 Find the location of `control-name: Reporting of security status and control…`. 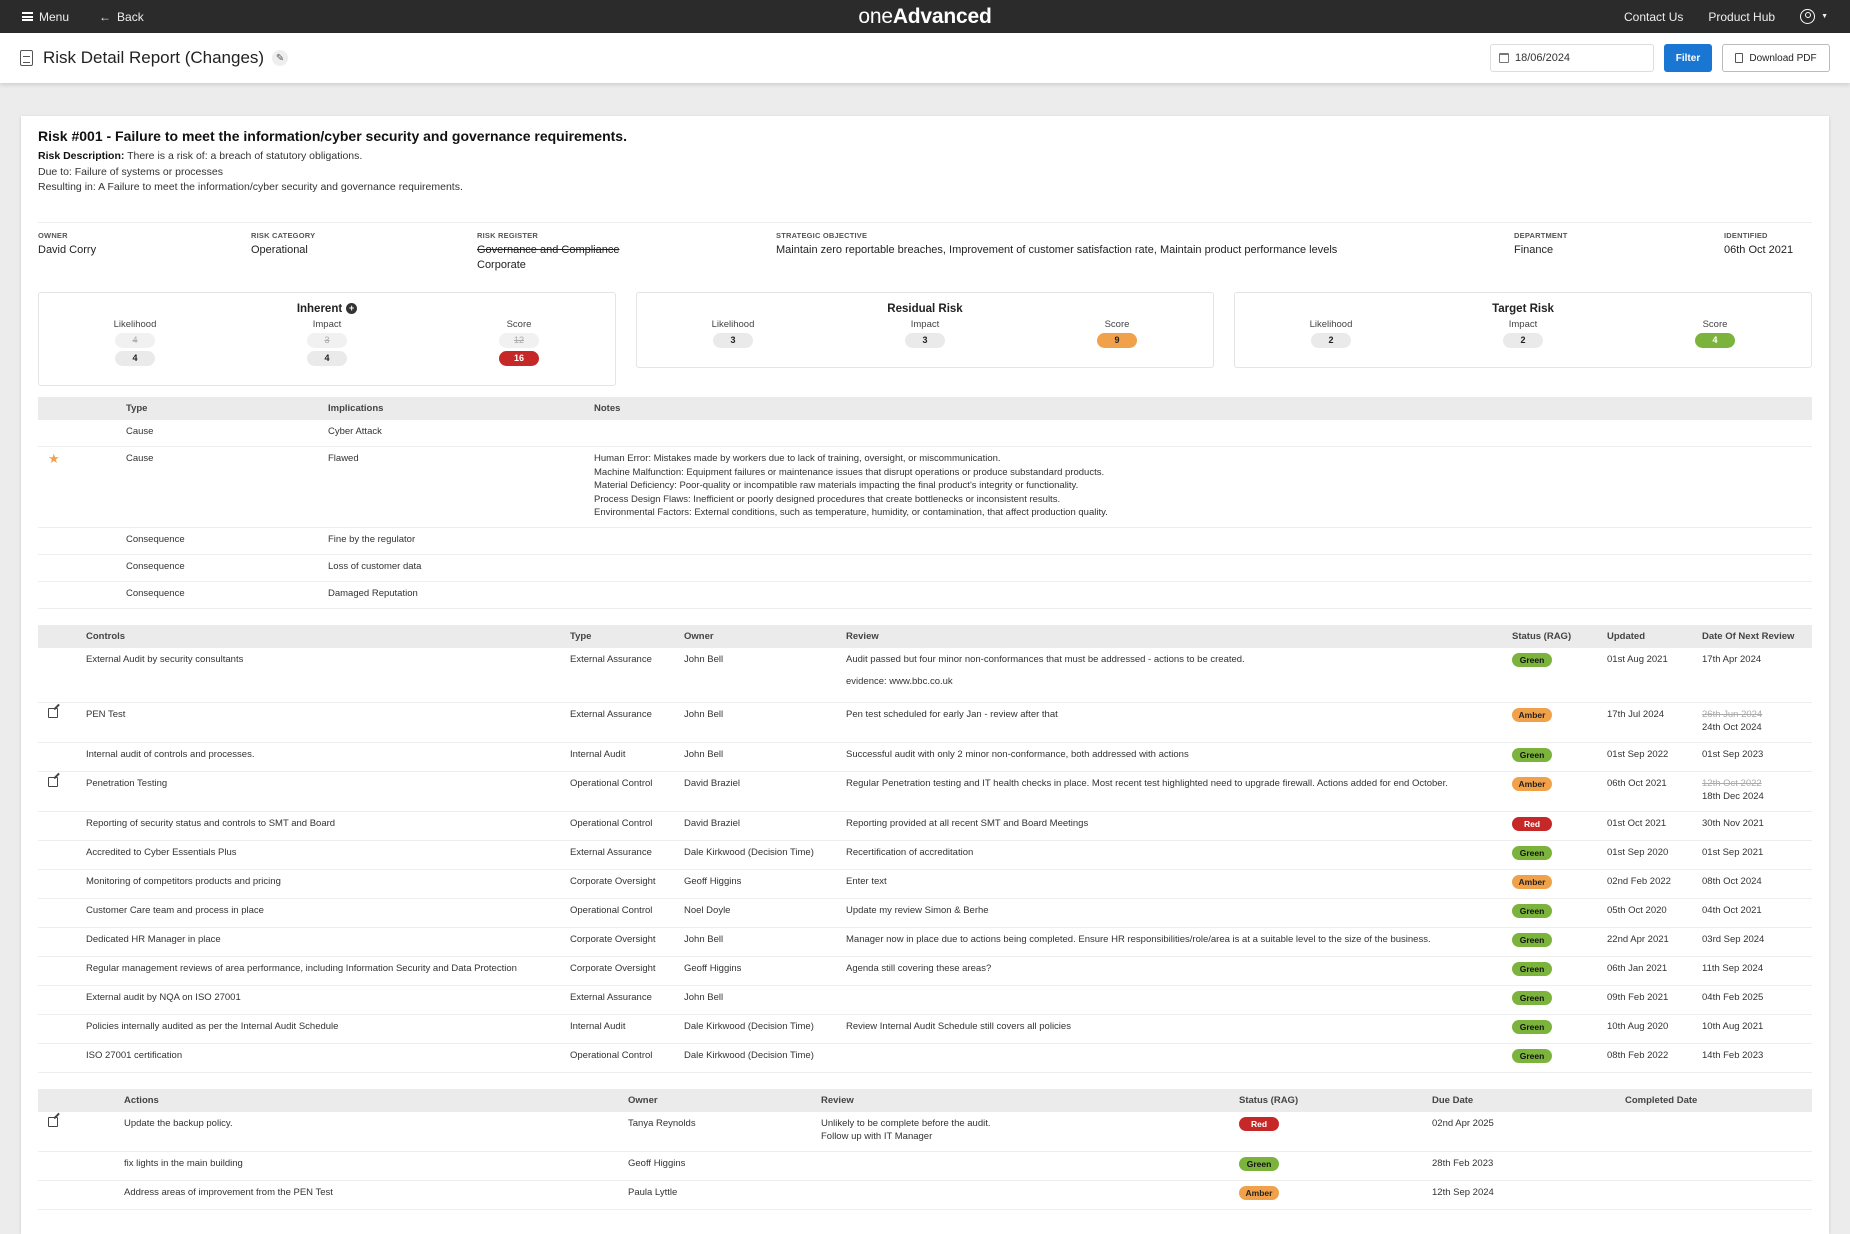

control-name: Reporting of security status and control… is located at coordinates (328, 826).